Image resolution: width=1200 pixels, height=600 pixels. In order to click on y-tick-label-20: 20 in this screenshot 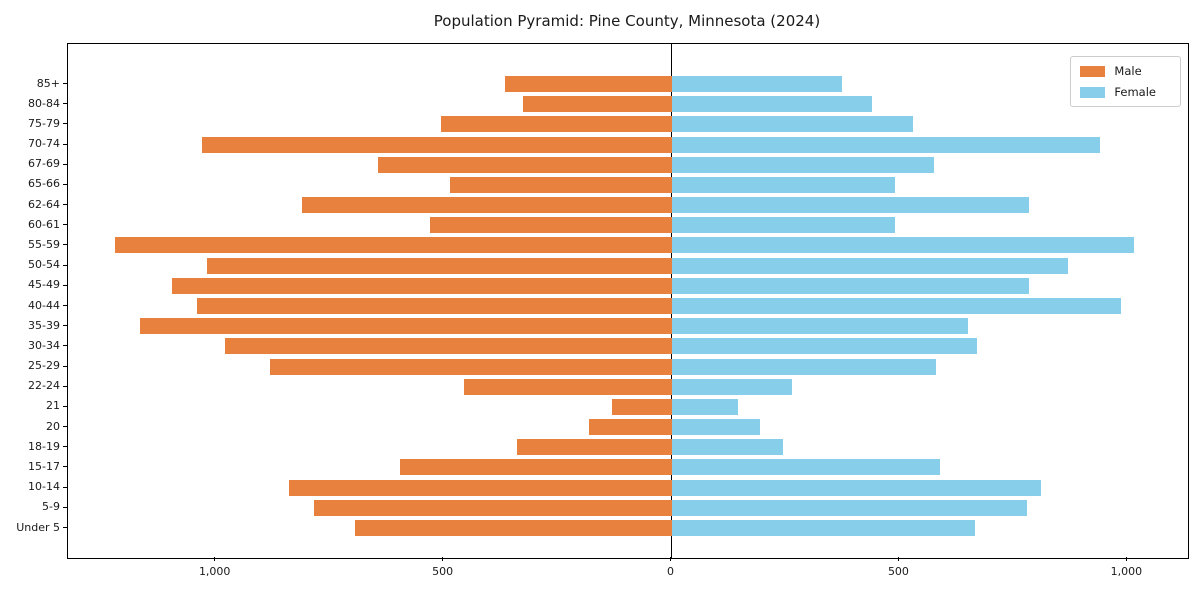, I will do `click(53, 426)`.